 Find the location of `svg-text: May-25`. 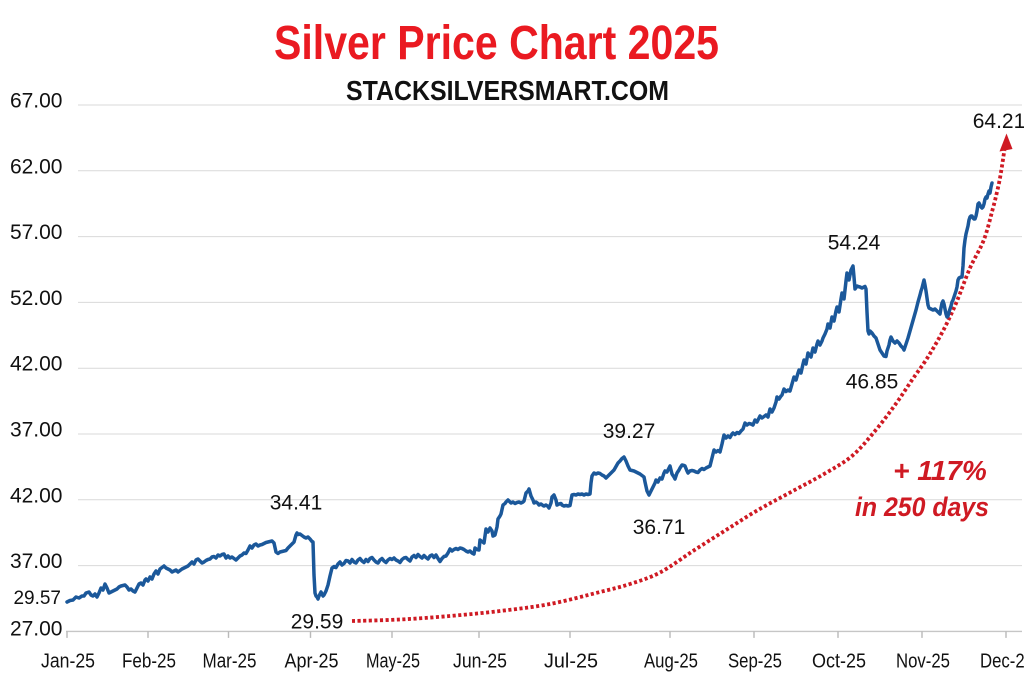

svg-text: May-25 is located at coordinates (393, 661).